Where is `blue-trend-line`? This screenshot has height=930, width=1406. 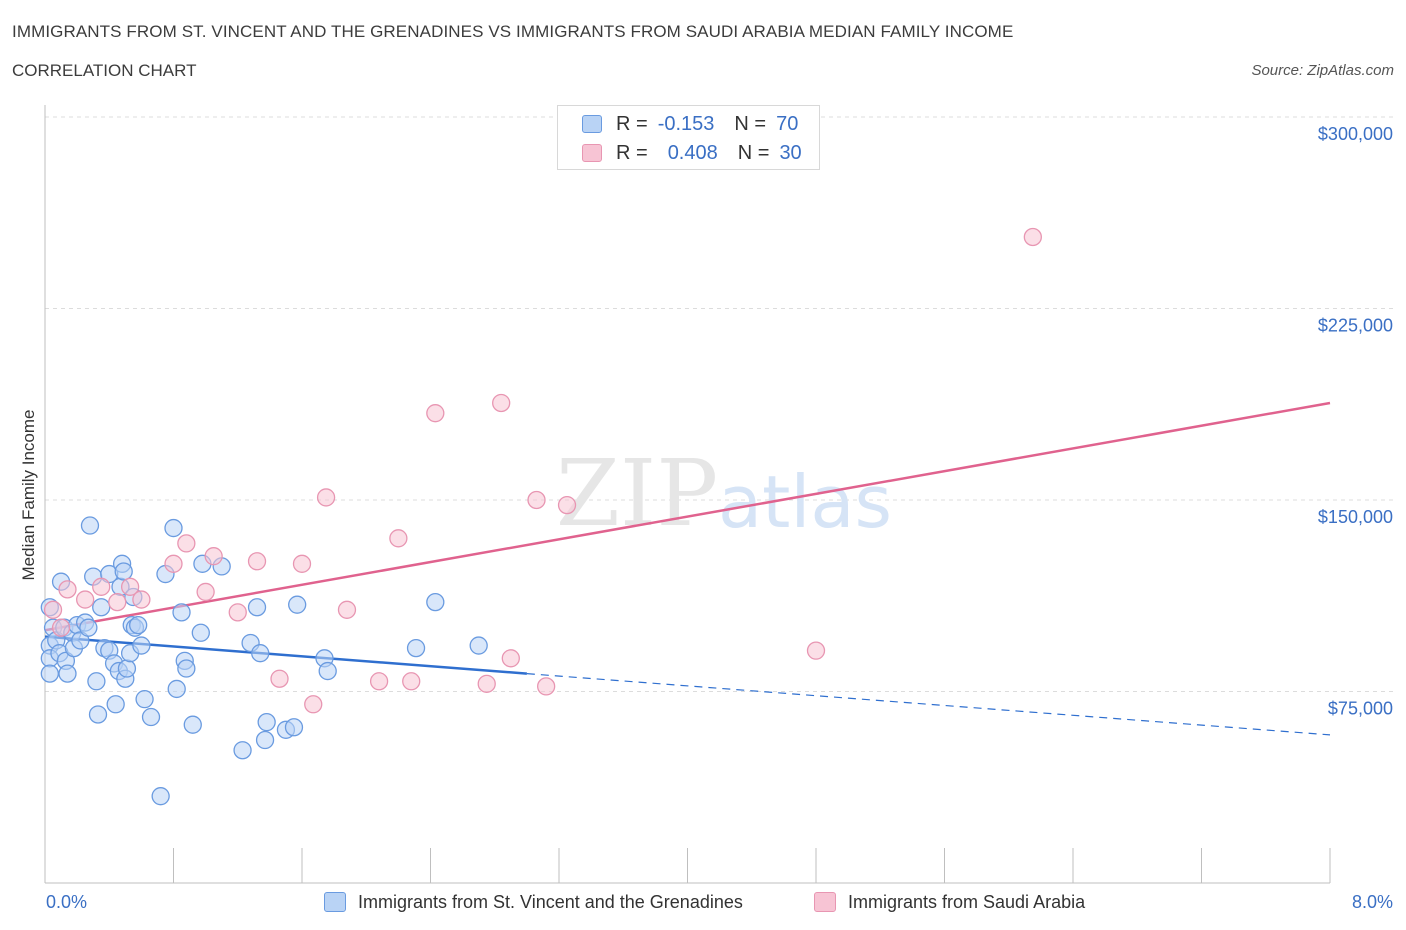
blue-trend-line is located at coordinates (285, 655).